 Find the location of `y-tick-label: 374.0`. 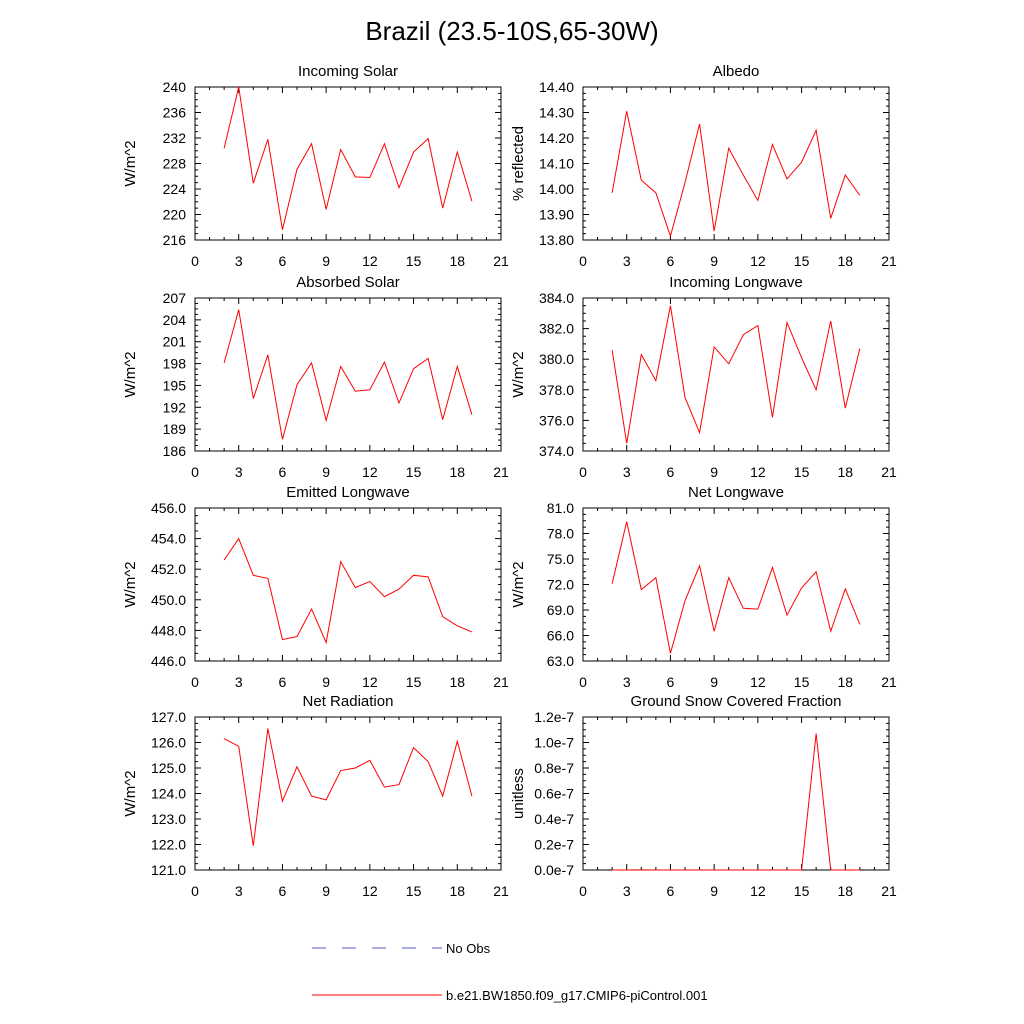

y-tick-label: 374.0 is located at coordinates (556, 451).